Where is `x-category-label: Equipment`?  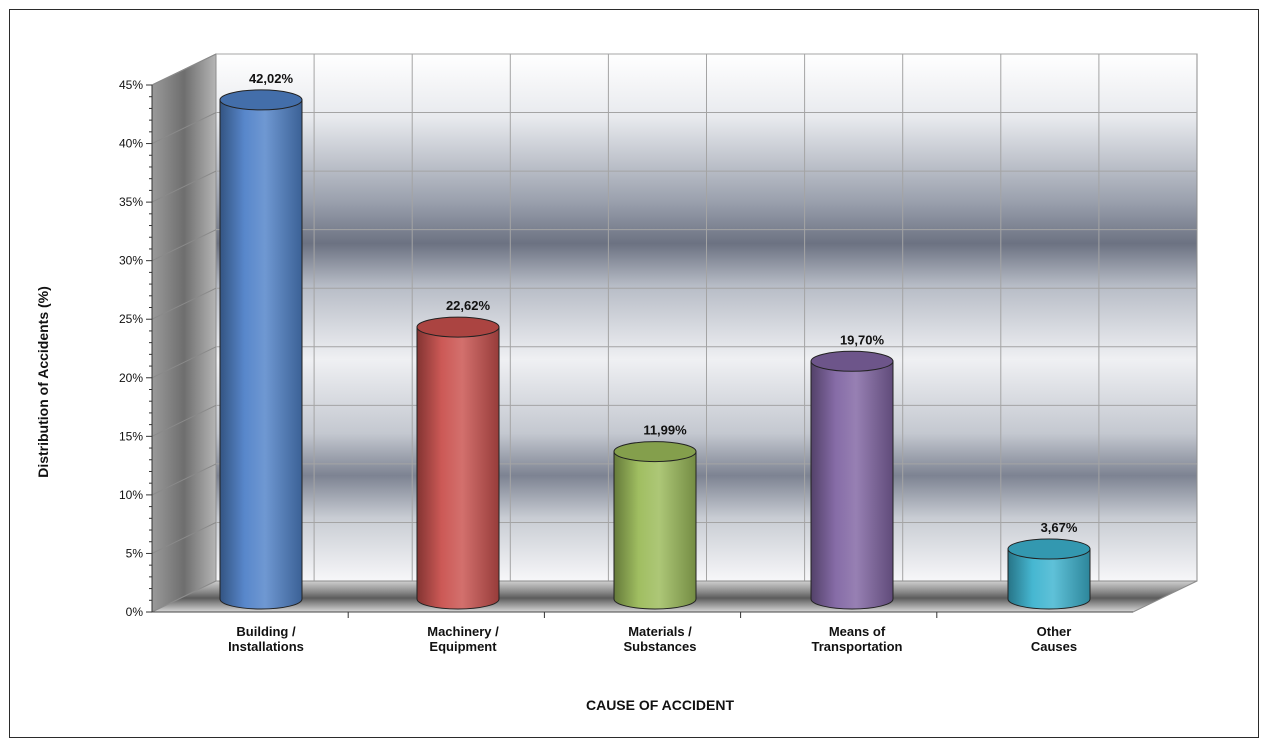 x-category-label: Equipment is located at coordinates (463, 646).